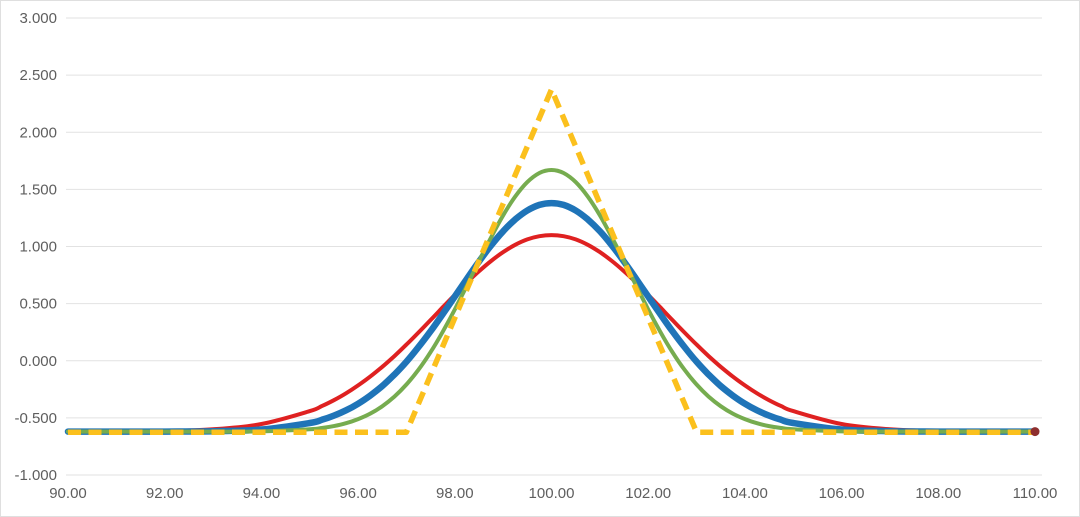 The image size is (1080, 517). What do you see at coordinates (35, 418) in the screenshot?
I see `y-axis-tick-label: -0.500` at bounding box center [35, 418].